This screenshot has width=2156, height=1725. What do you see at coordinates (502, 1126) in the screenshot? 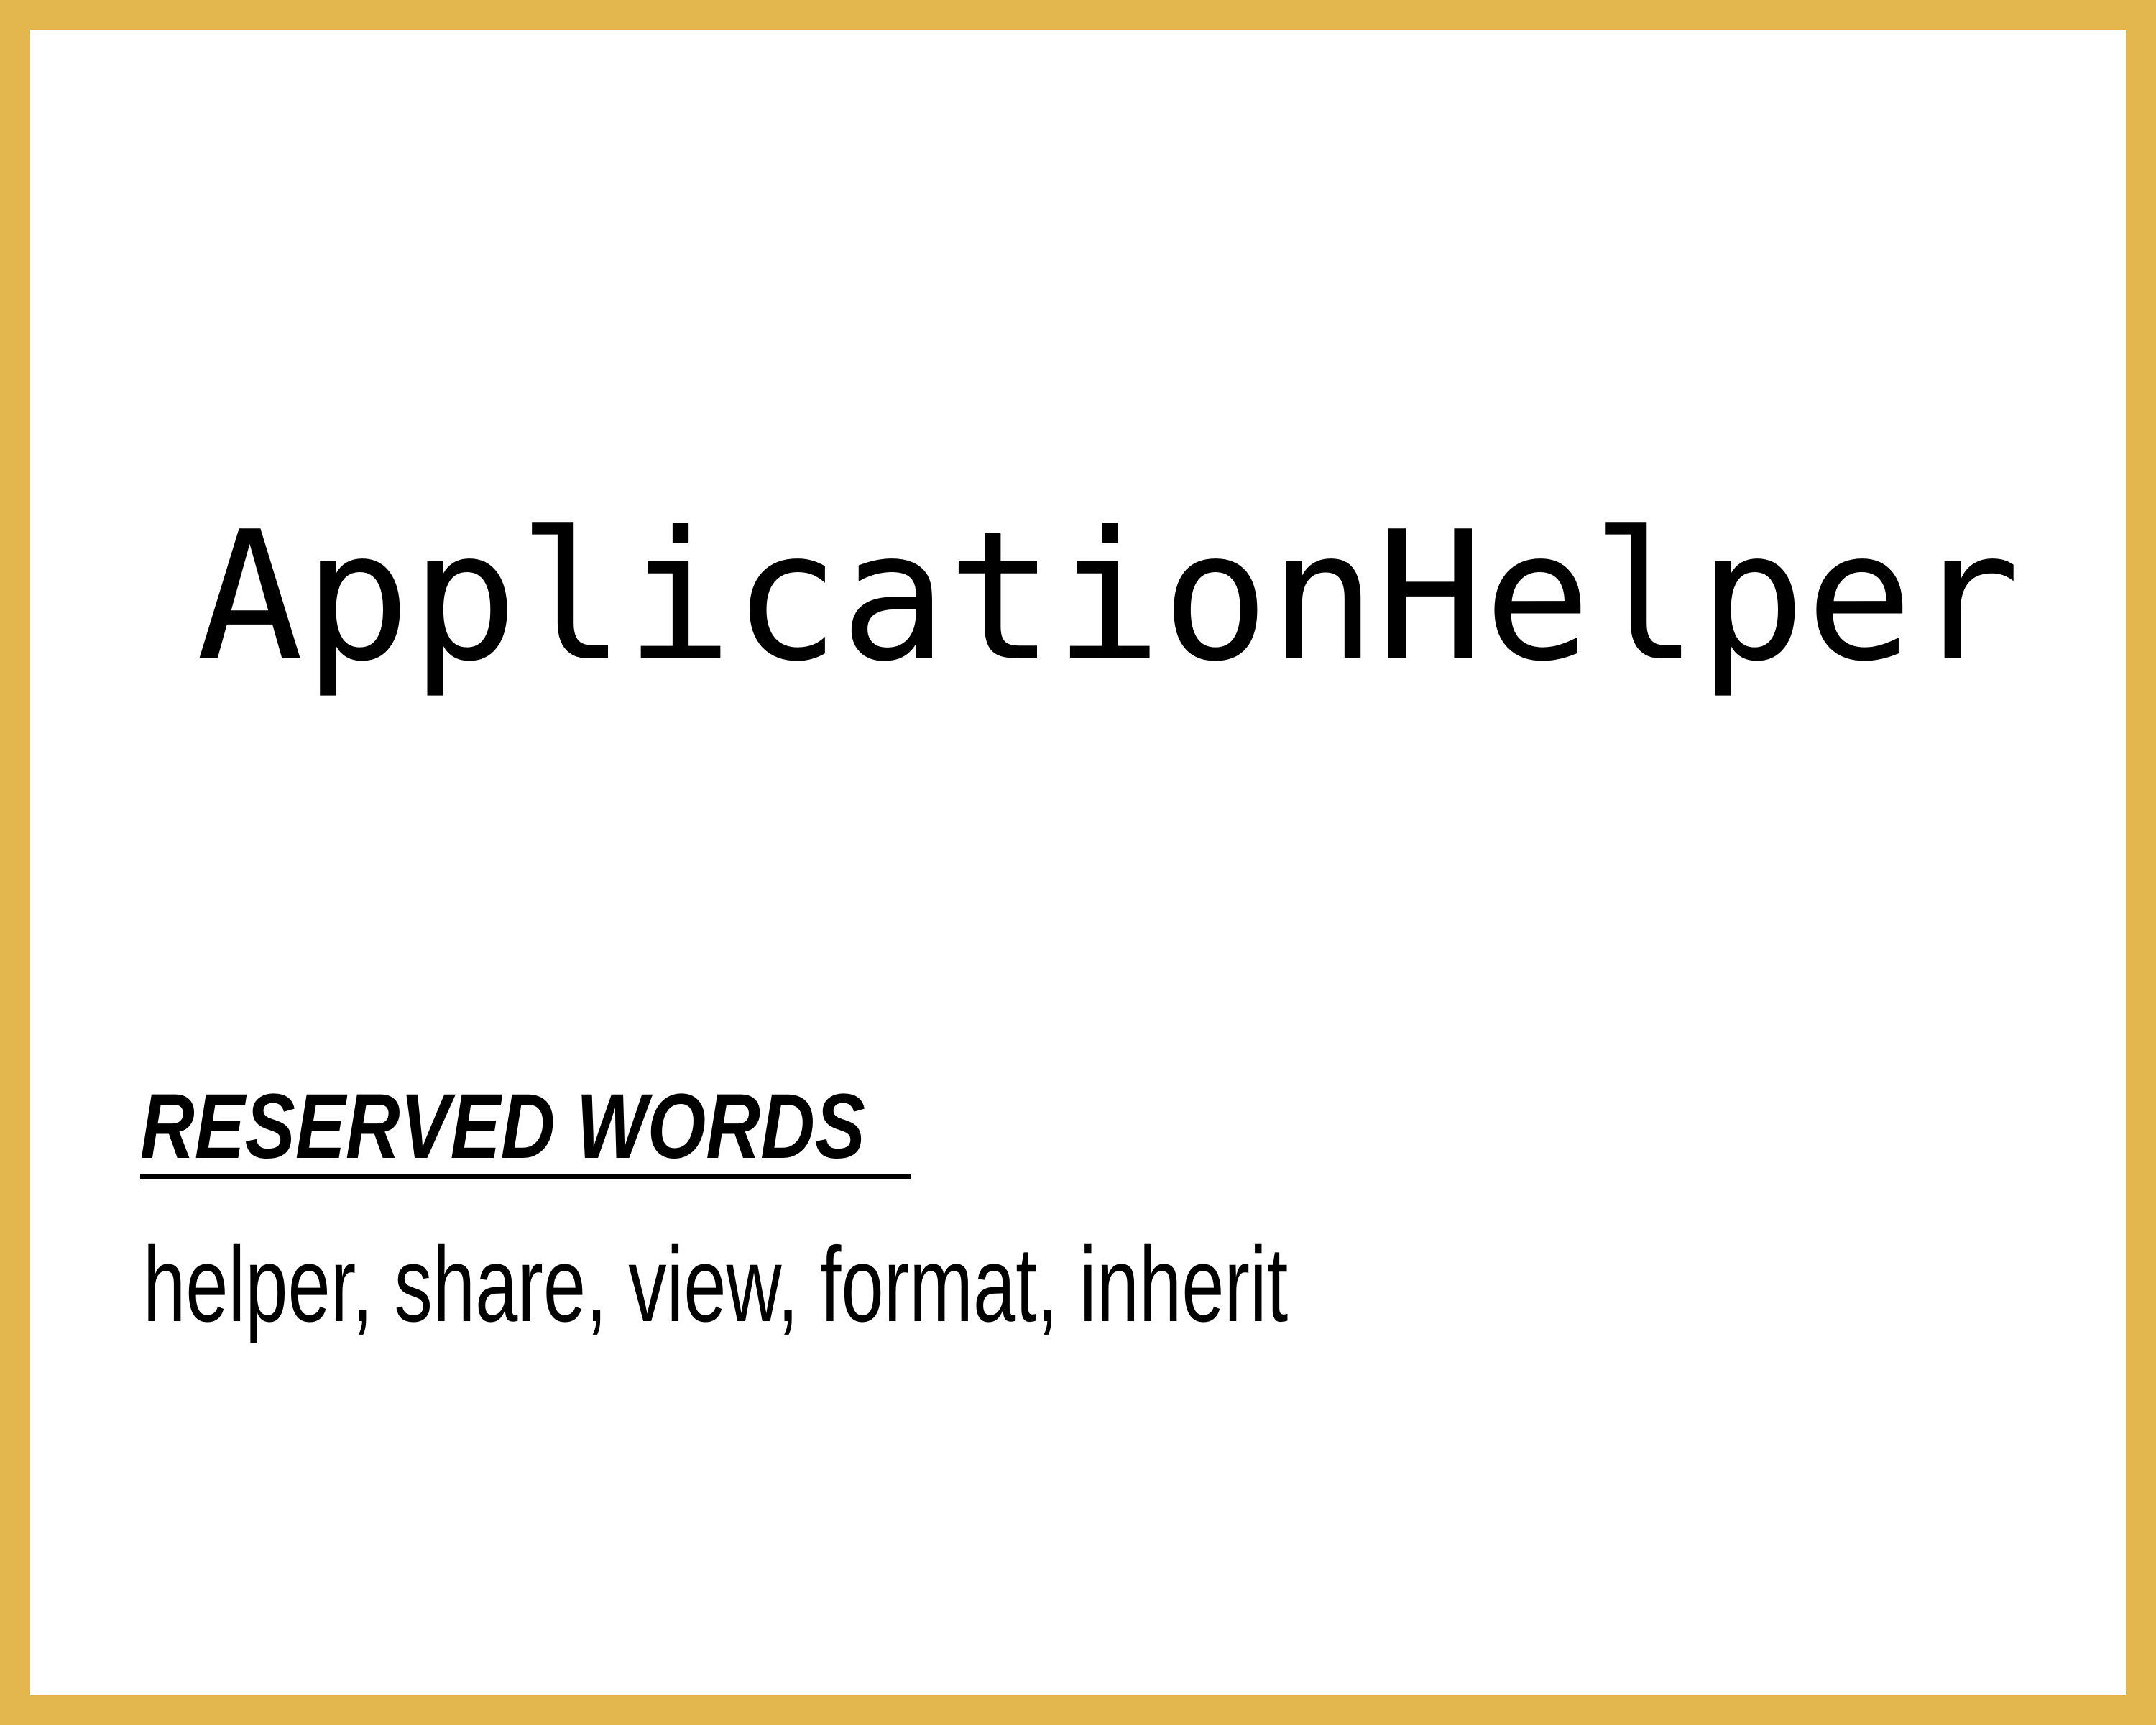
I see `reserved-words-heading: RESERVED WORDS` at bounding box center [502, 1126].